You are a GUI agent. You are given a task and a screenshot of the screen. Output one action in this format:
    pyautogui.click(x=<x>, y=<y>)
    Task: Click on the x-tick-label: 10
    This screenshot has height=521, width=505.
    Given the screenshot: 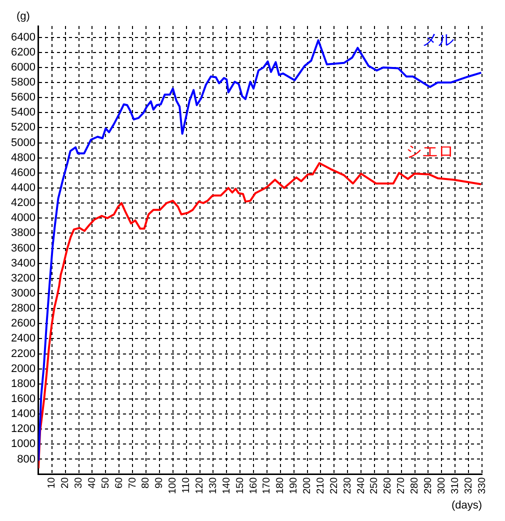 What is the action you would take?
    pyautogui.click(x=52, y=482)
    